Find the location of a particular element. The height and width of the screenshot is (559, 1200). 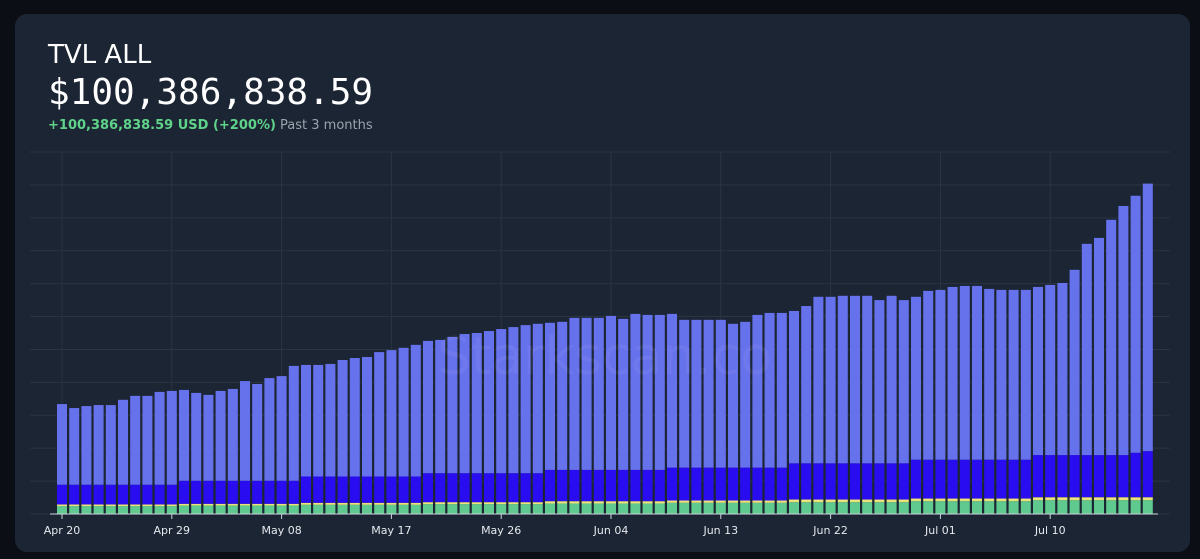

total-value: $100,386,838.59 is located at coordinates (211, 92).